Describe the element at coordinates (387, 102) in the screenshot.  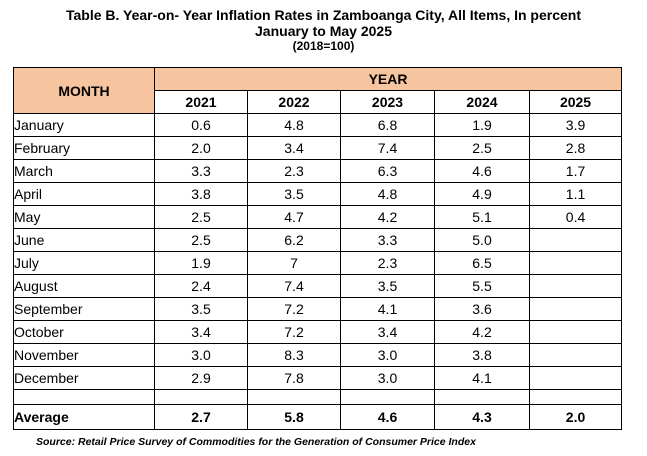
I see `year-column-header: 2023` at that location.